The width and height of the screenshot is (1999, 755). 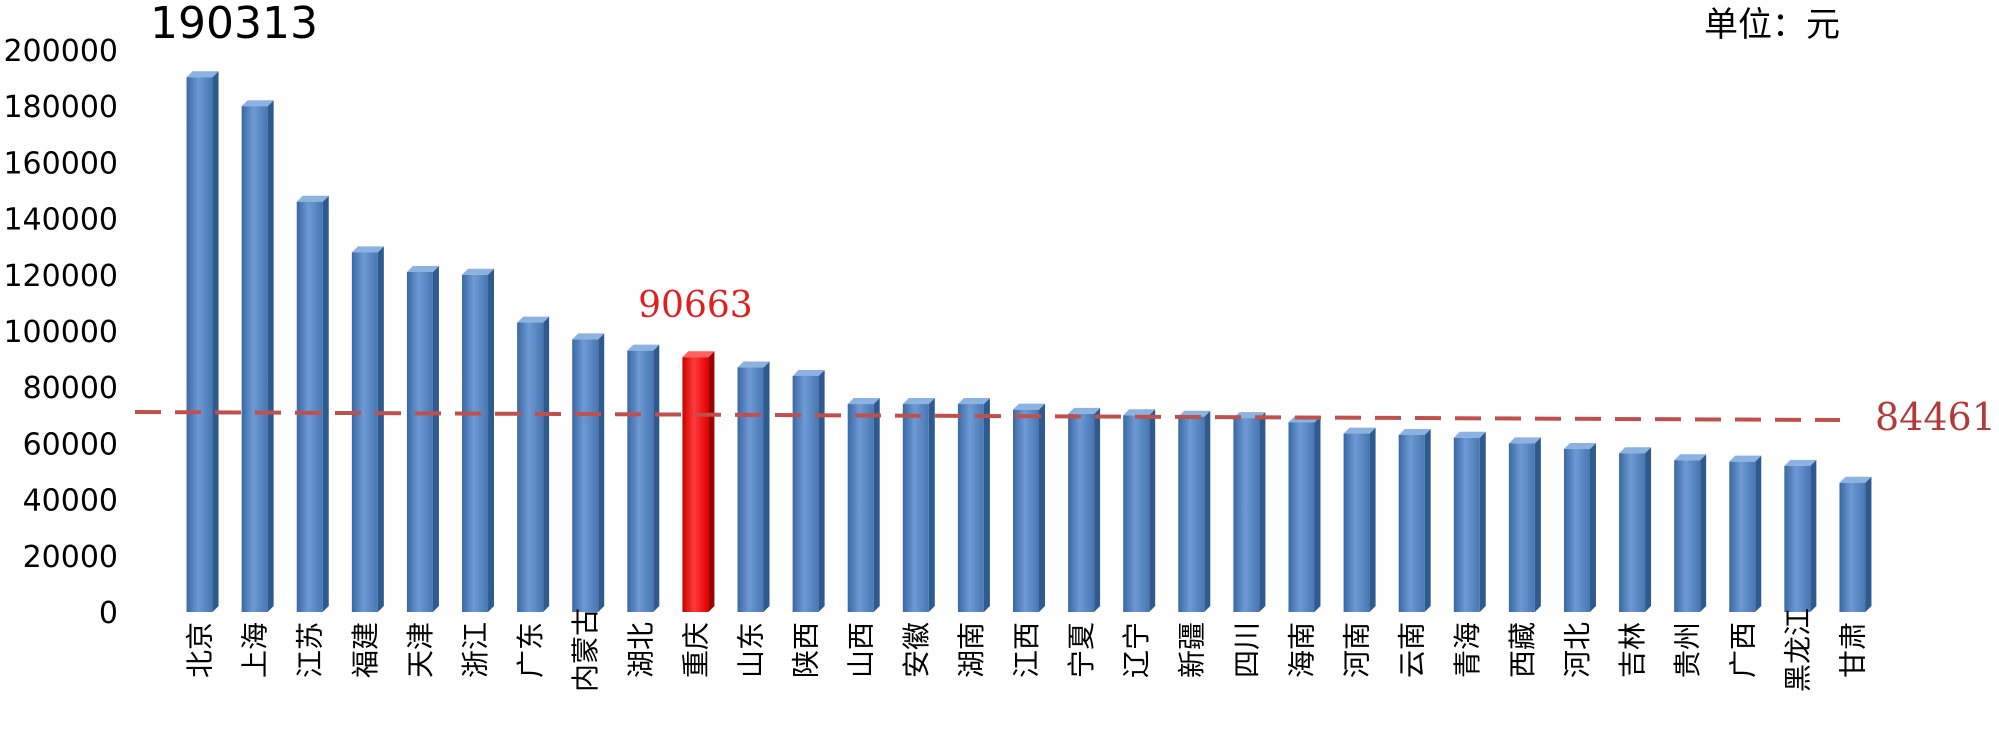 I want to click on y-tick-label: 100000, so click(x=60, y=332).